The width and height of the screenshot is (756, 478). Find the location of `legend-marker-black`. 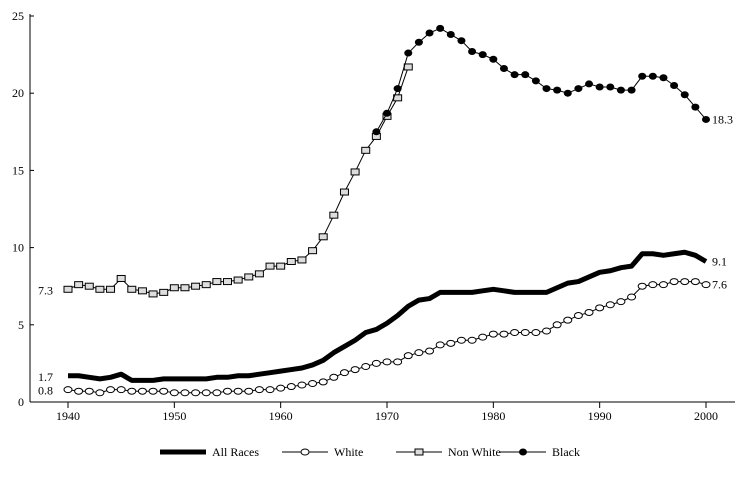

legend-marker-black is located at coordinates (523, 452).